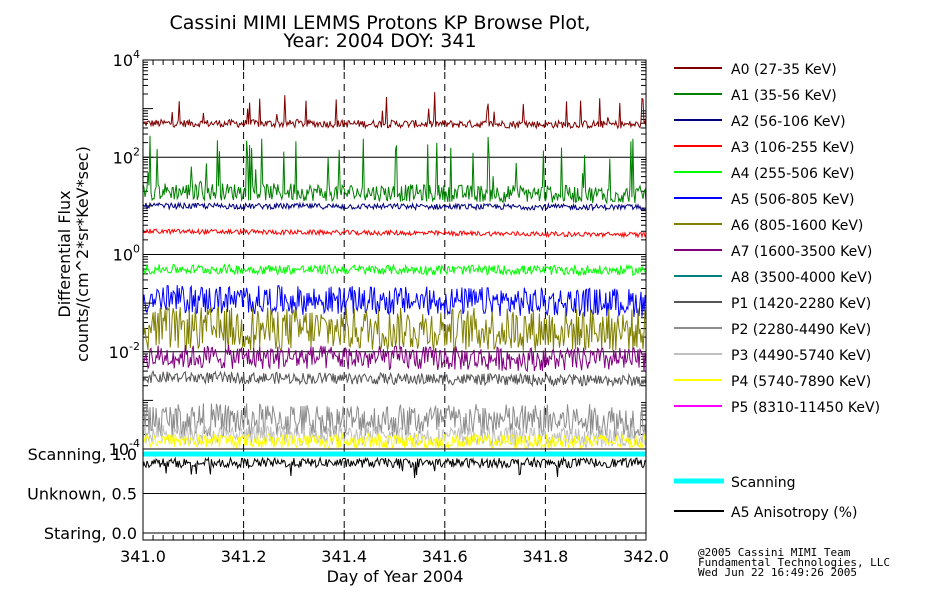  Describe the element at coordinates (801, 330) in the screenshot. I see `legend-label: P2 (2280-4490 KeV)` at that location.